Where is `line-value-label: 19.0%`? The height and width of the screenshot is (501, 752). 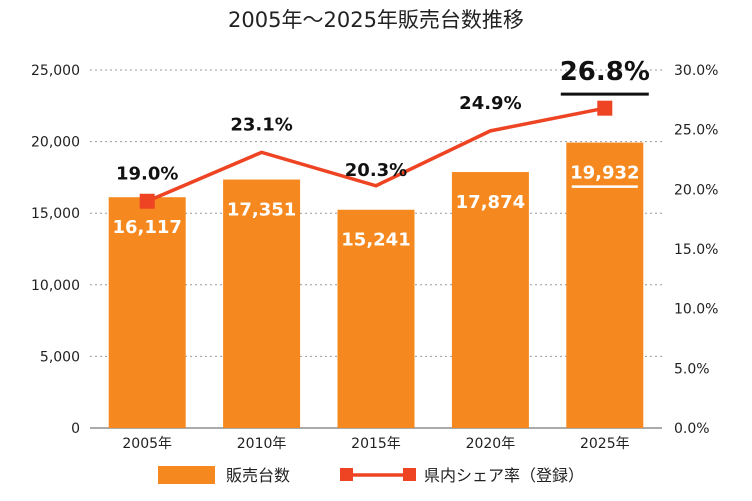
line-value-label: 19.0% is located at coordinates (147, 173).